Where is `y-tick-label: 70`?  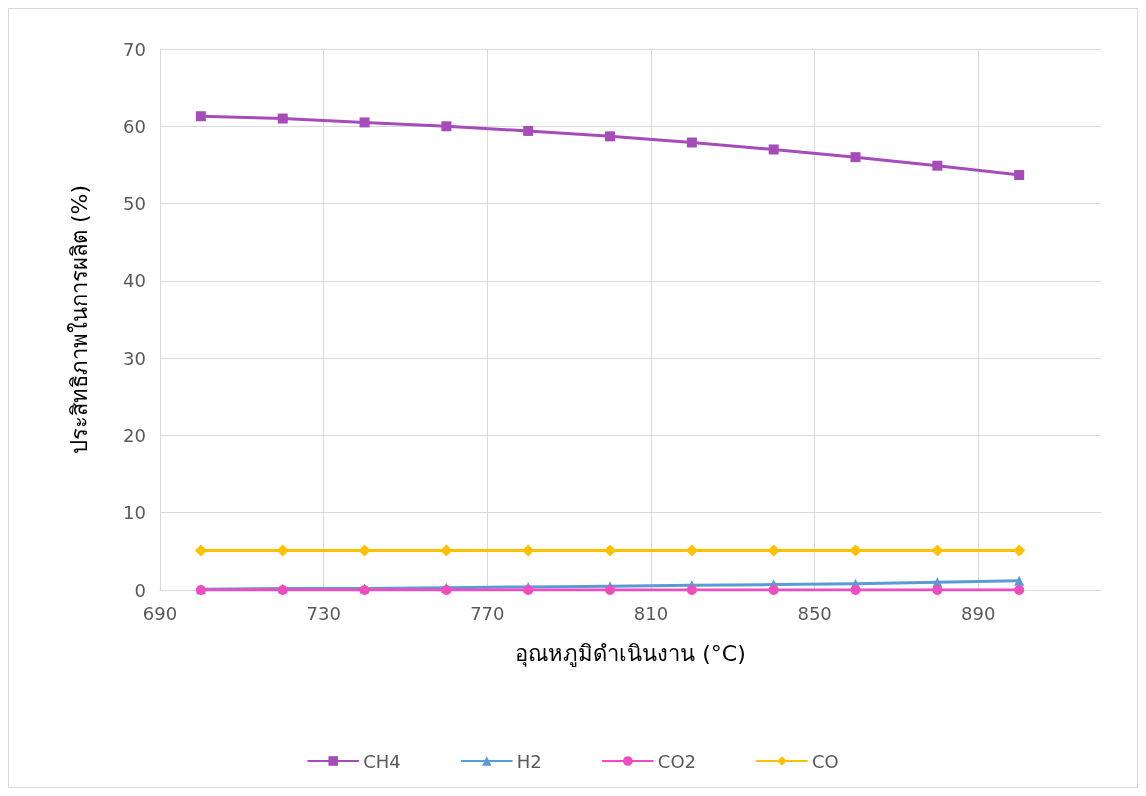
y-tick-label: 70 is located at coordinates (134, 49).